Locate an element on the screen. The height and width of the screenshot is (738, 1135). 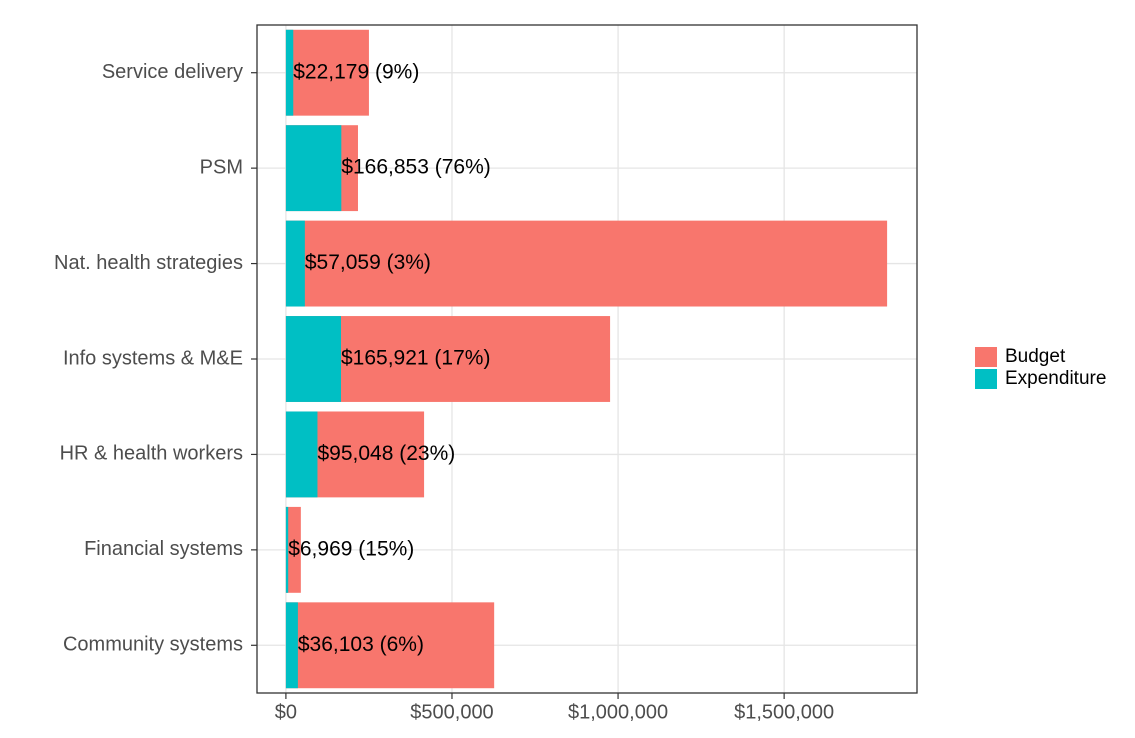
value-label: $36,103 (6%) is located at coordinates (361, 644).